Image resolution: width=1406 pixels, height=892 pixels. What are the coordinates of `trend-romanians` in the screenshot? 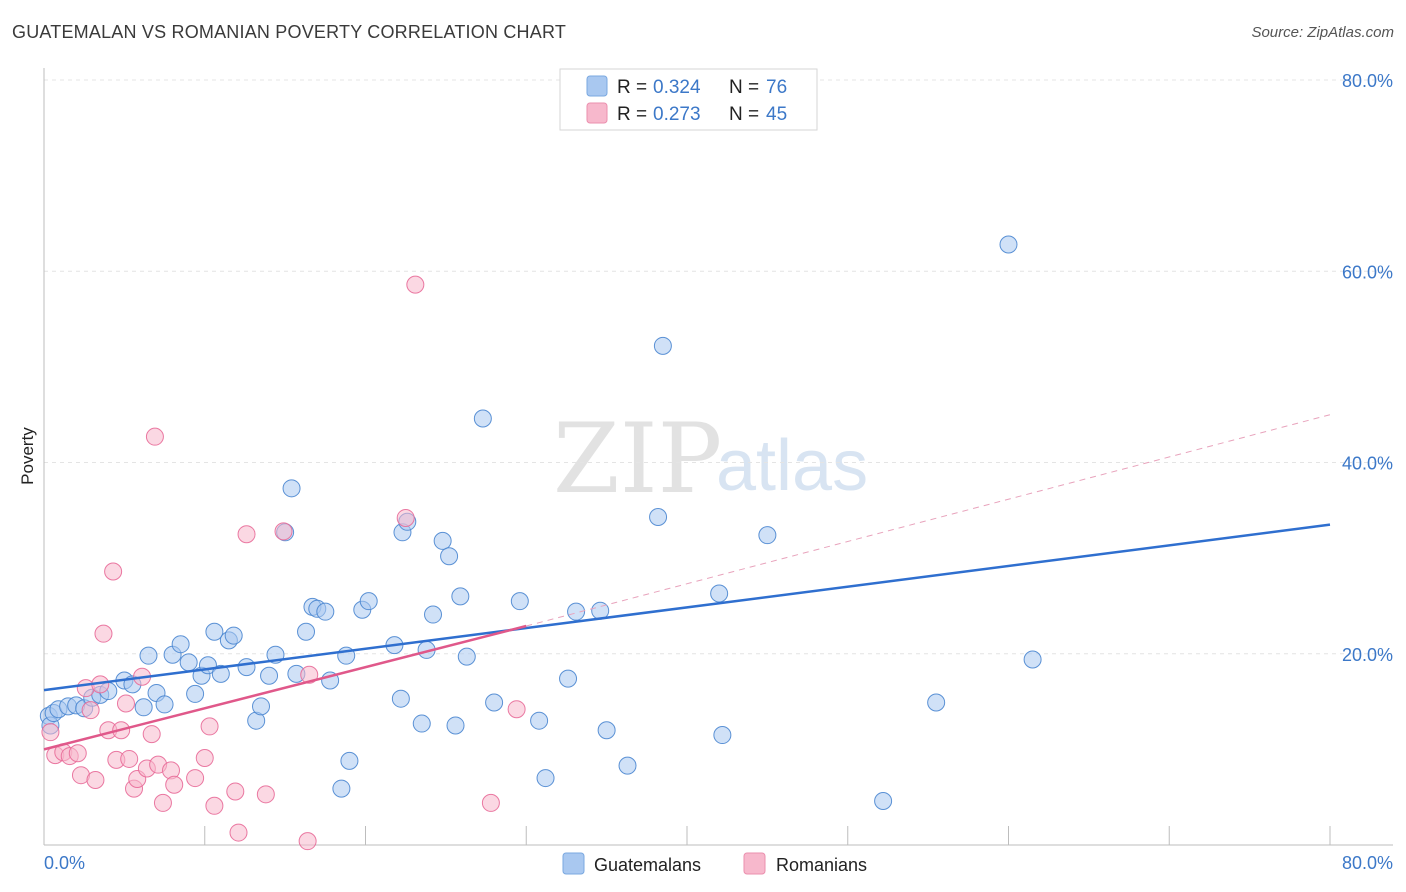 It's located at (285, 687).